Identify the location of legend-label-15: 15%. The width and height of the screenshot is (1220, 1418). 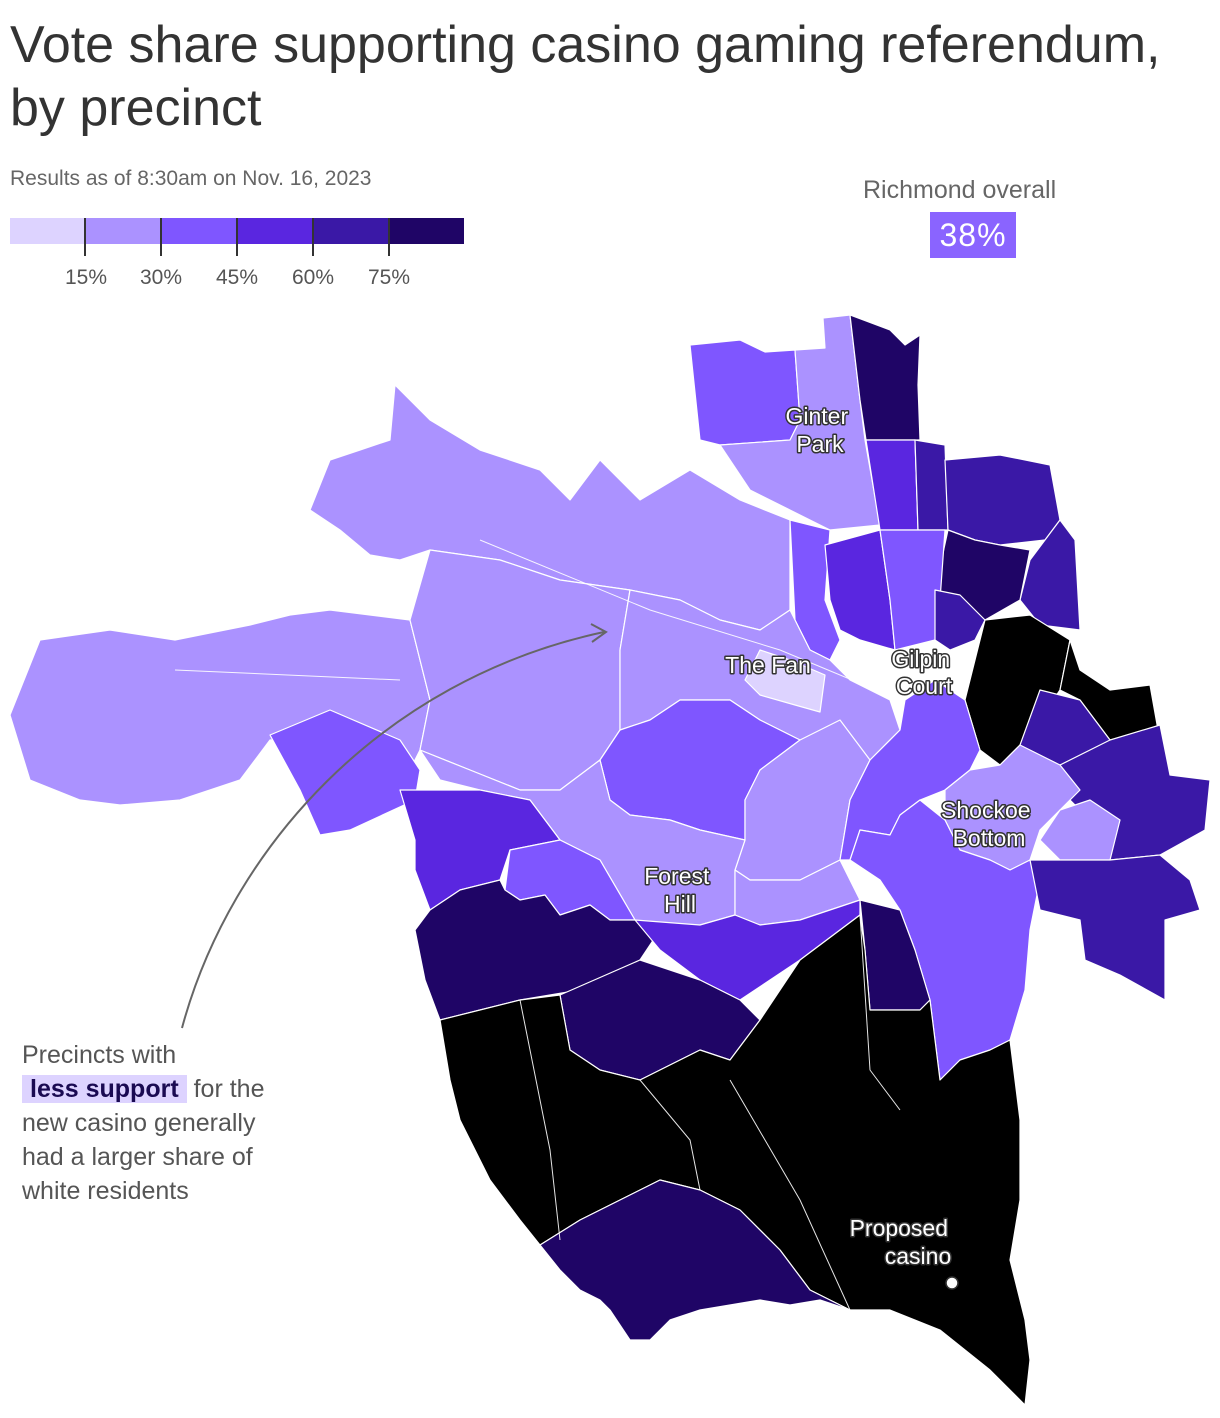
(86, 277).